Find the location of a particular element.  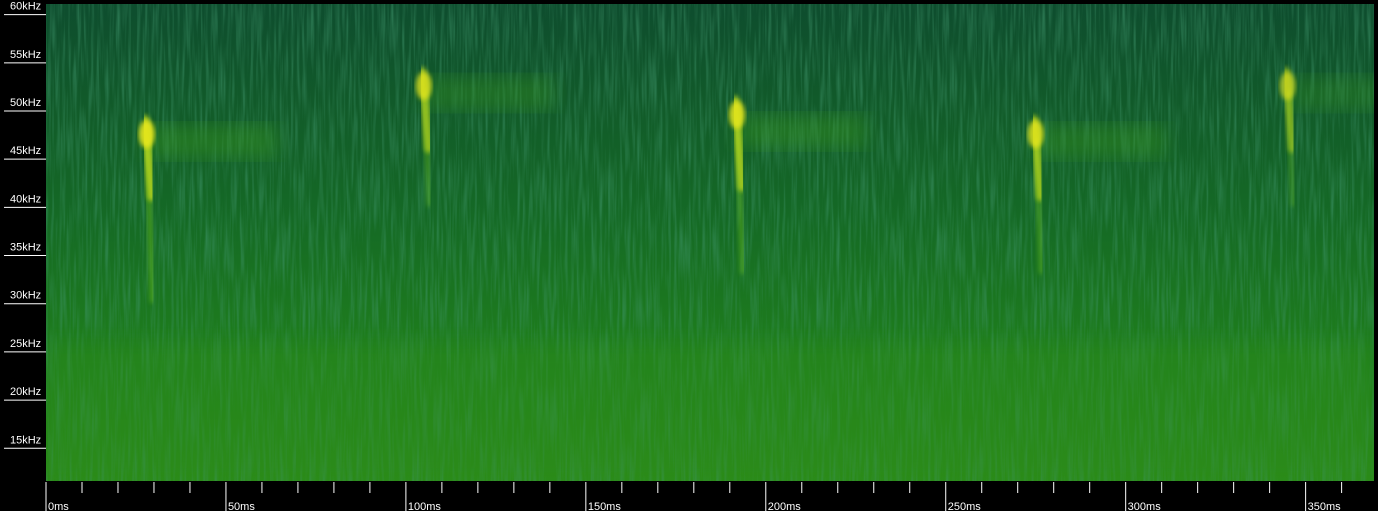

x-tick-label-200: 200ms is located at coordinates (785, 506).